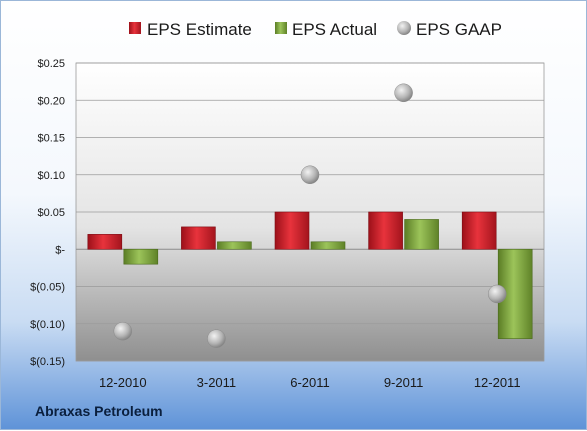  What do you see at coordinates (404, 28) in the screenshot?
I see `legend-swatch-gaap` at bounding box center [404, 28].